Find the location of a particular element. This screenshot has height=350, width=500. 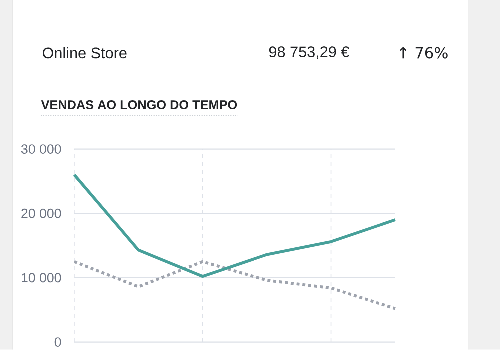

y-tick-label: 30 000 is located at coordinates (41, 149).